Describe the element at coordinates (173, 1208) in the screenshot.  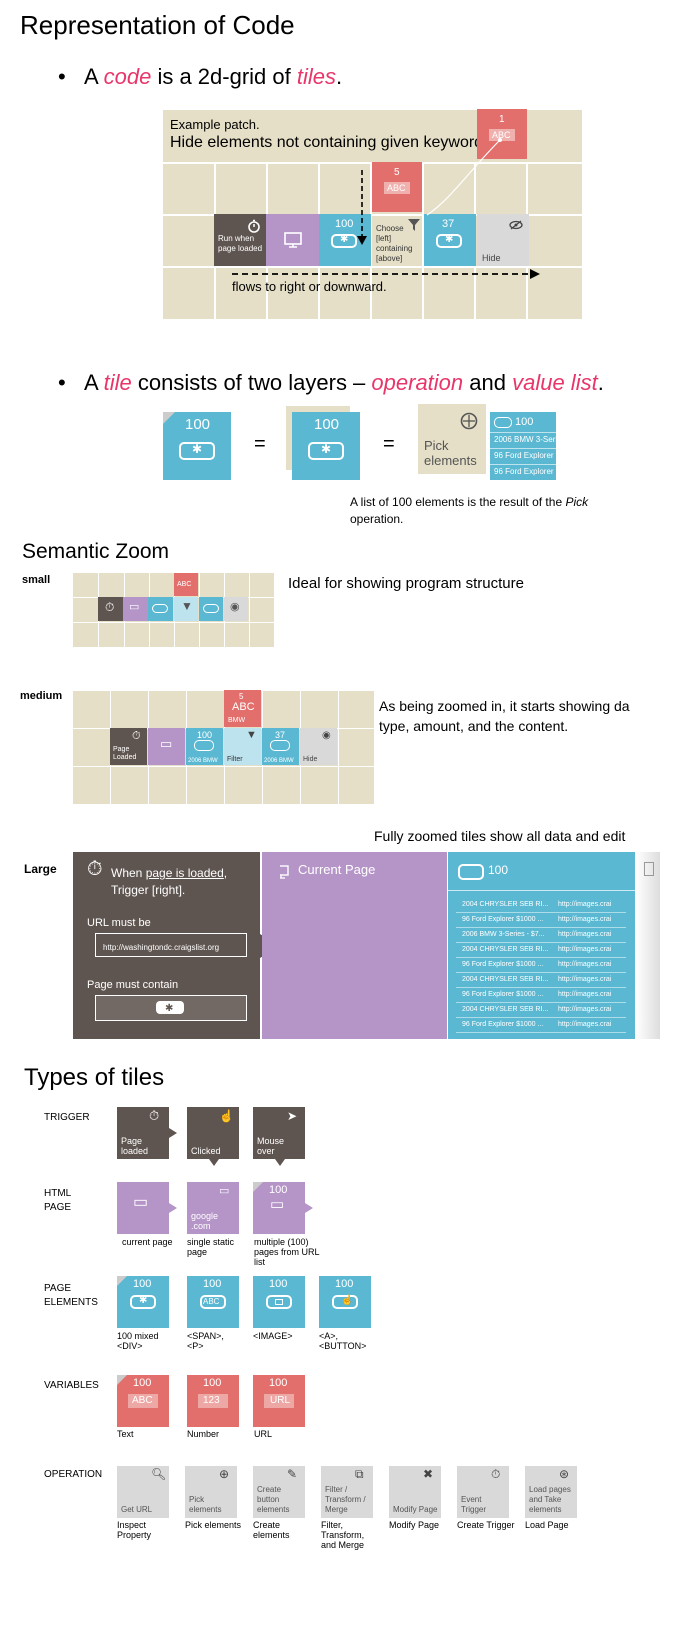
I see `page-arrow` at that location.